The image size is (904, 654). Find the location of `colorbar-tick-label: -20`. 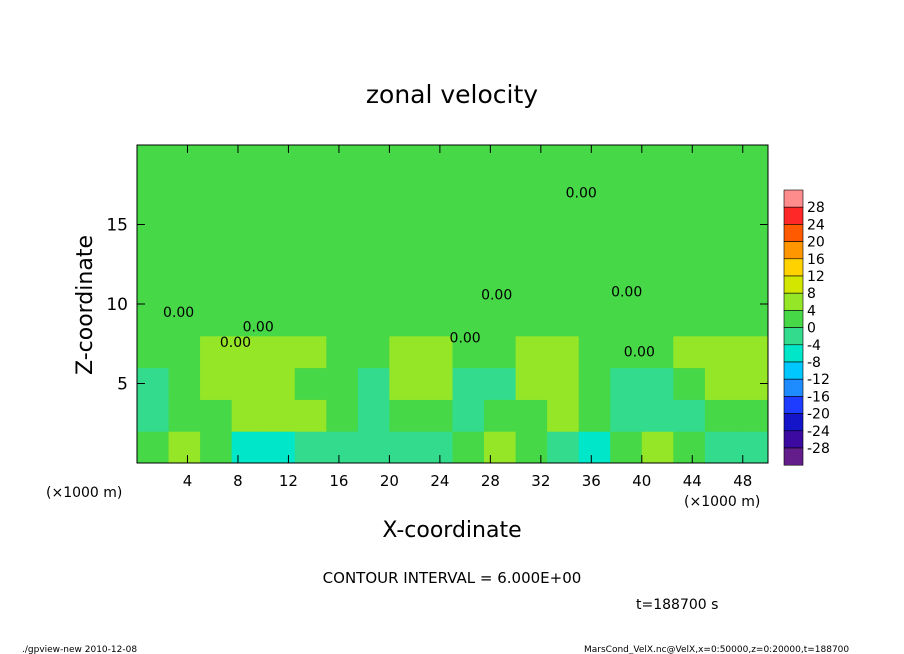

colorbar-tick-label: -20 is located at coordinates (818, 415).